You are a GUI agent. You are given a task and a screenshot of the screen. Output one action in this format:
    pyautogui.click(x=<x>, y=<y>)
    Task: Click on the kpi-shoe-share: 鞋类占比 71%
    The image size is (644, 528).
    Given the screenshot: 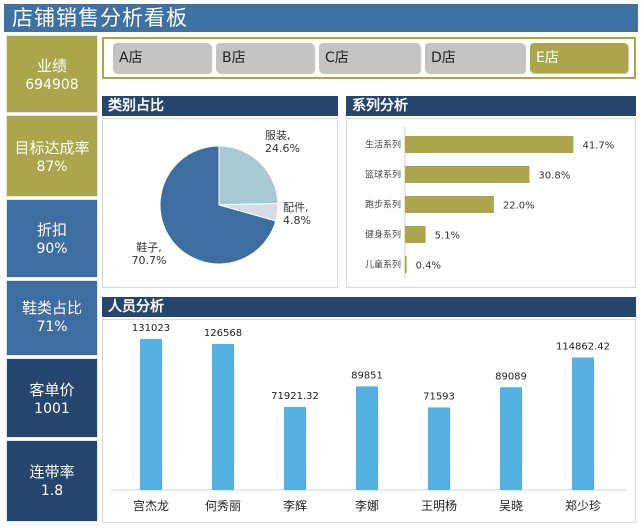 What is the action you would take?
    pyautogui.click(x=52, y=318)
    